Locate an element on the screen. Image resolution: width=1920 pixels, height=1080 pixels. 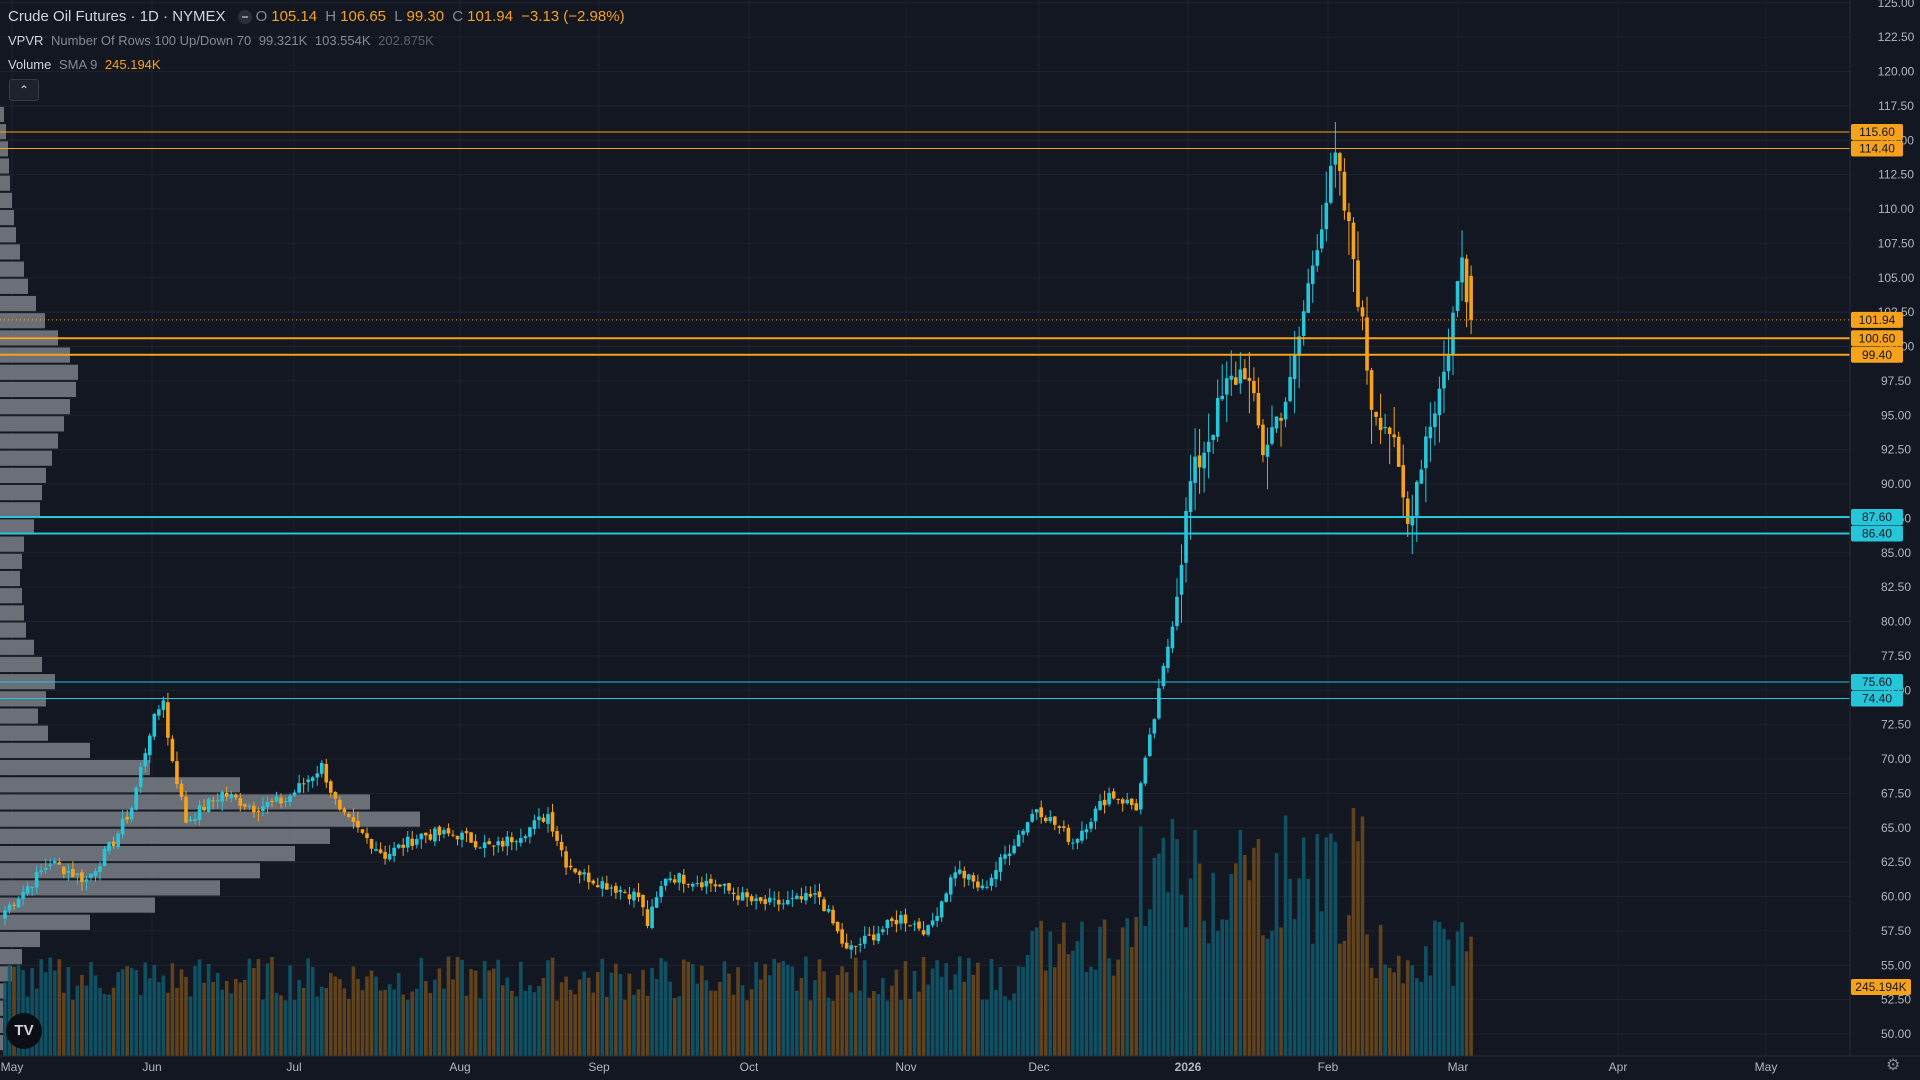
collapse-legend-button: ⌃ is located at coordinates (24, 90).